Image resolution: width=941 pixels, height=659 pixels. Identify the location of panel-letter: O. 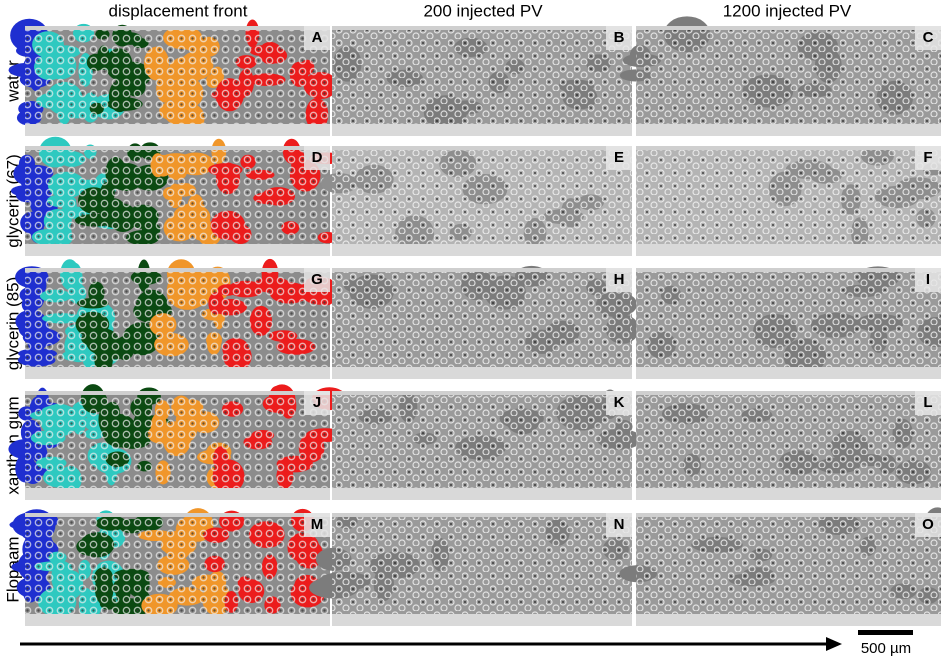
(928, 524).